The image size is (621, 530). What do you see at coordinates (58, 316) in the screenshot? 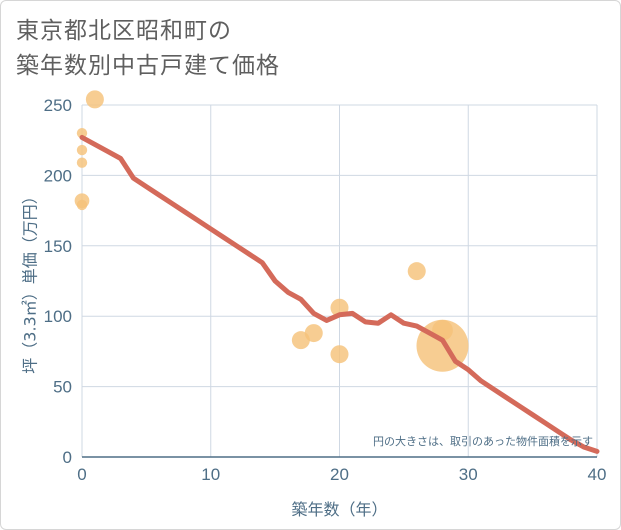
I see `y-tick-label-100: 100` at bounding box center [58, 316].